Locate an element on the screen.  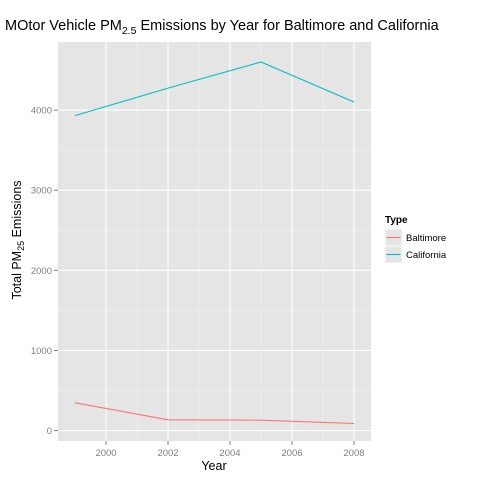
legend-label-california: California is located at coordinates (426, 255).